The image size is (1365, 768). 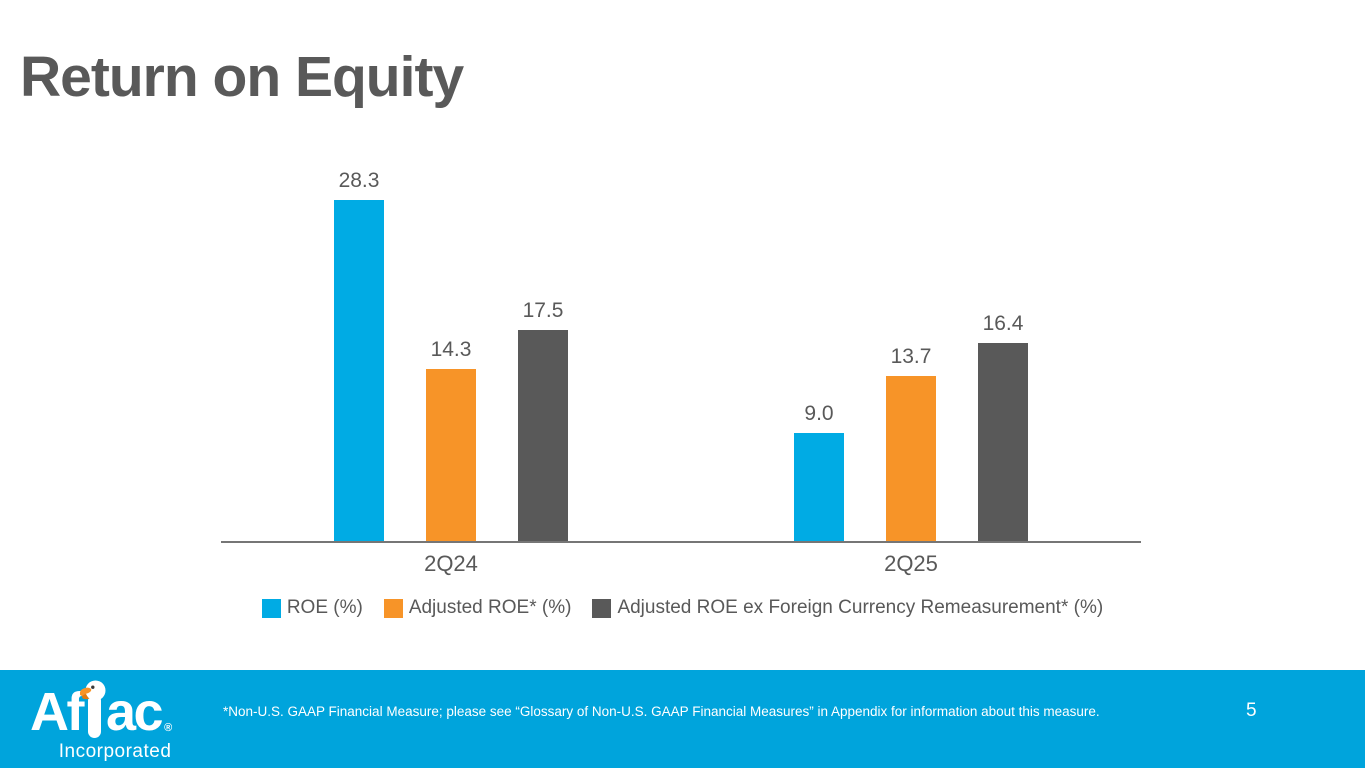 I want to click on bar-value-label: 9.0, so click(x=819, y=413).